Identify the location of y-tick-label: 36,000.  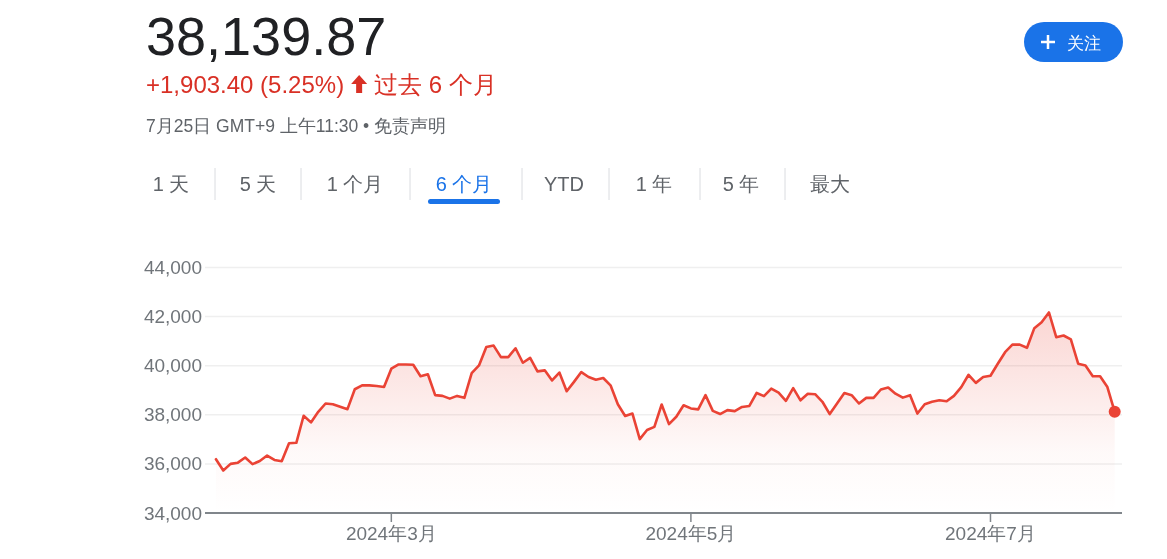
(172, 464).